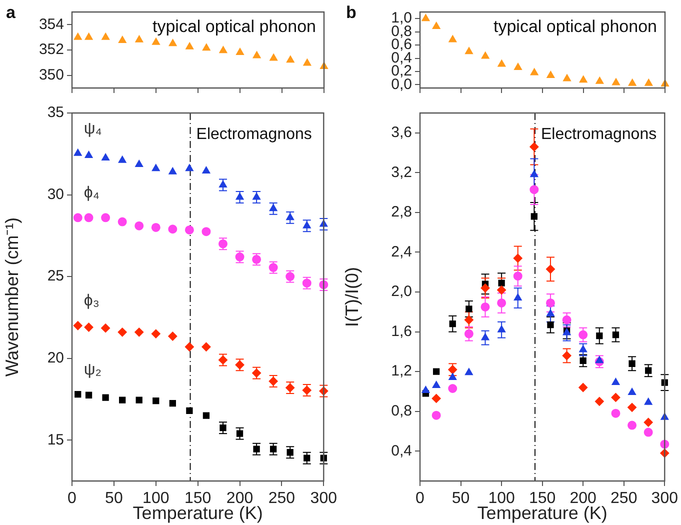 The height and width of the screenshot is (525, 681). Describe the element at coordinates (11, 12) in the screenshot. I see `text: a` at that location.